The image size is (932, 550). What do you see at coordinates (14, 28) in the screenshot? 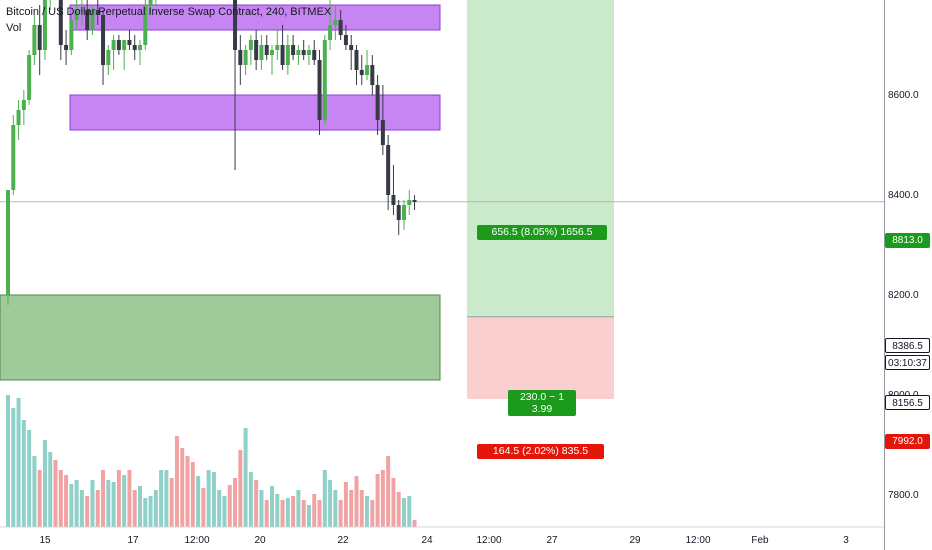
I see `volume-indicator-label: Vol` at bounding box center [14, 28].